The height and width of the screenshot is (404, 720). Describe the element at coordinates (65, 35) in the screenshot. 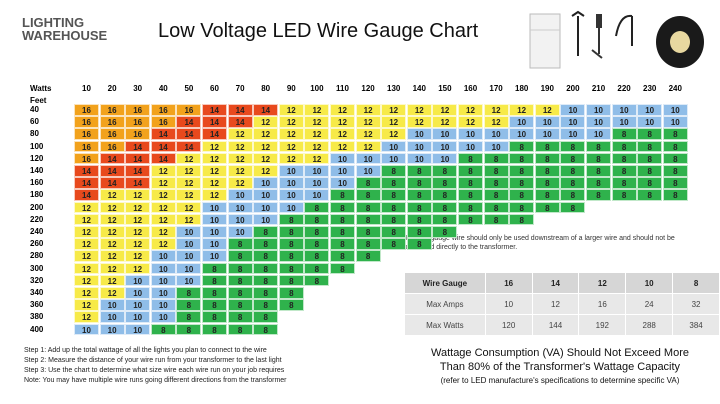

I see `logo-line: WAREHOUSE` at that location.